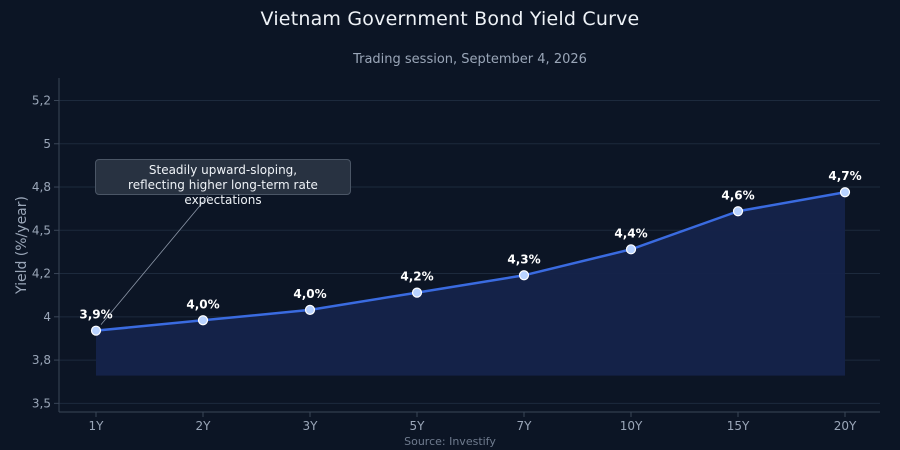 This screenshot has width=900, height=450. Describe the element at coordinates (844, 176) in the screenshot. I see `data-label: 4,7%` at that location.